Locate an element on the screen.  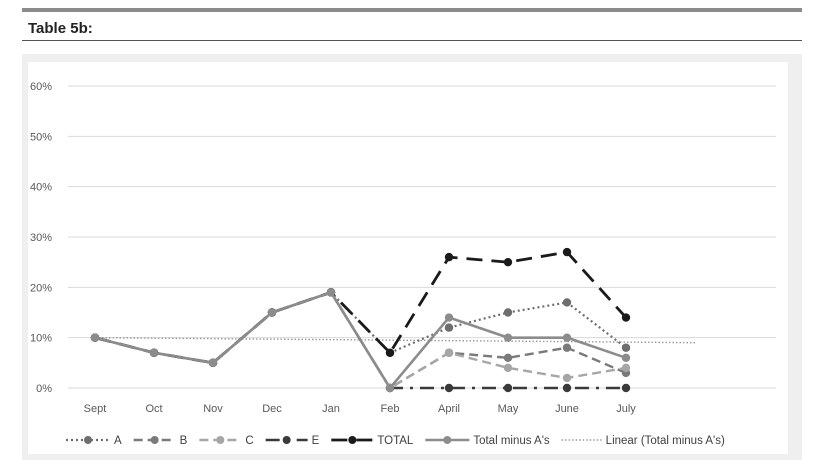
y-tick-label: 0% is located at coordinates (44, 389).